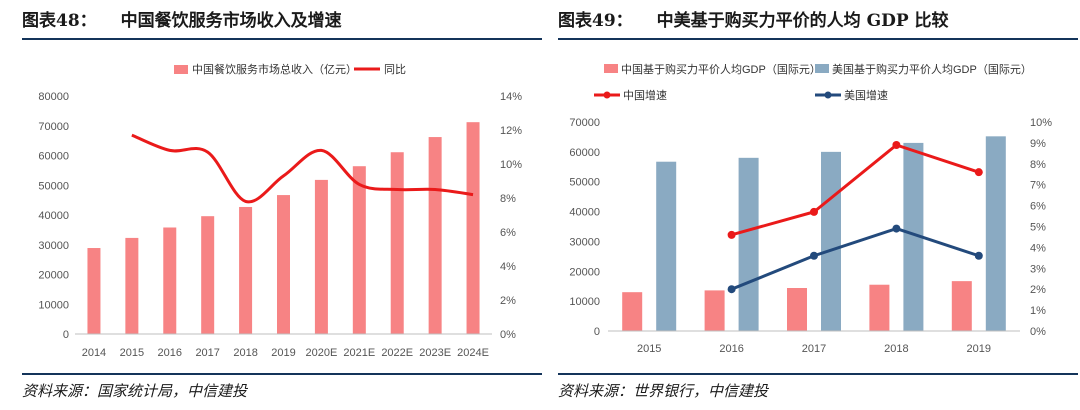  I want to click on right-y-tick-label: 7%, so click(1038, 186).